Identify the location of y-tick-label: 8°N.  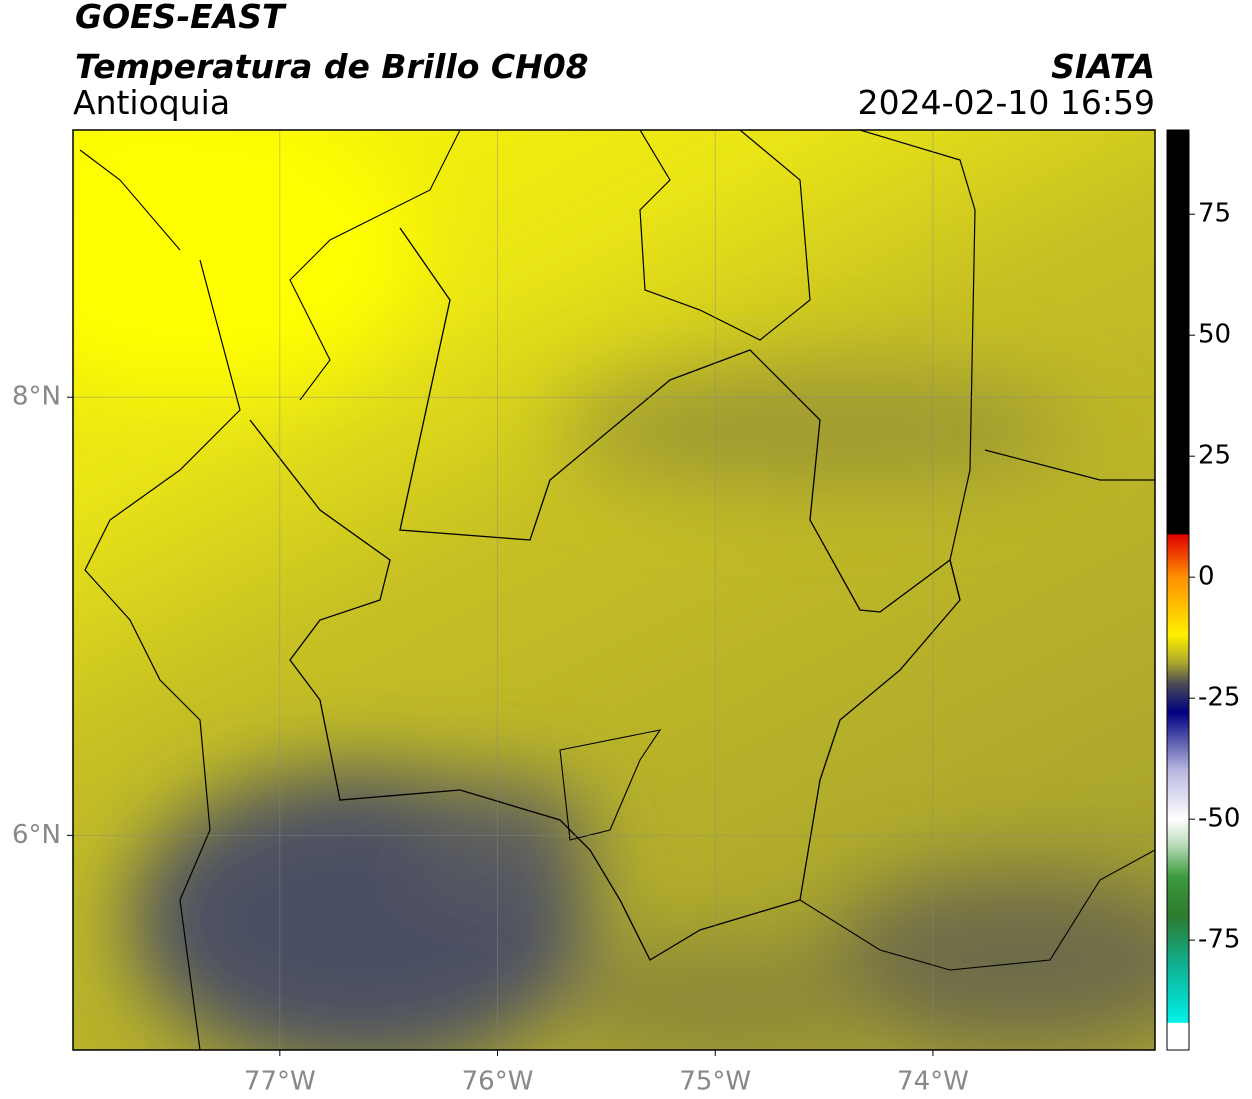
(36, 397).